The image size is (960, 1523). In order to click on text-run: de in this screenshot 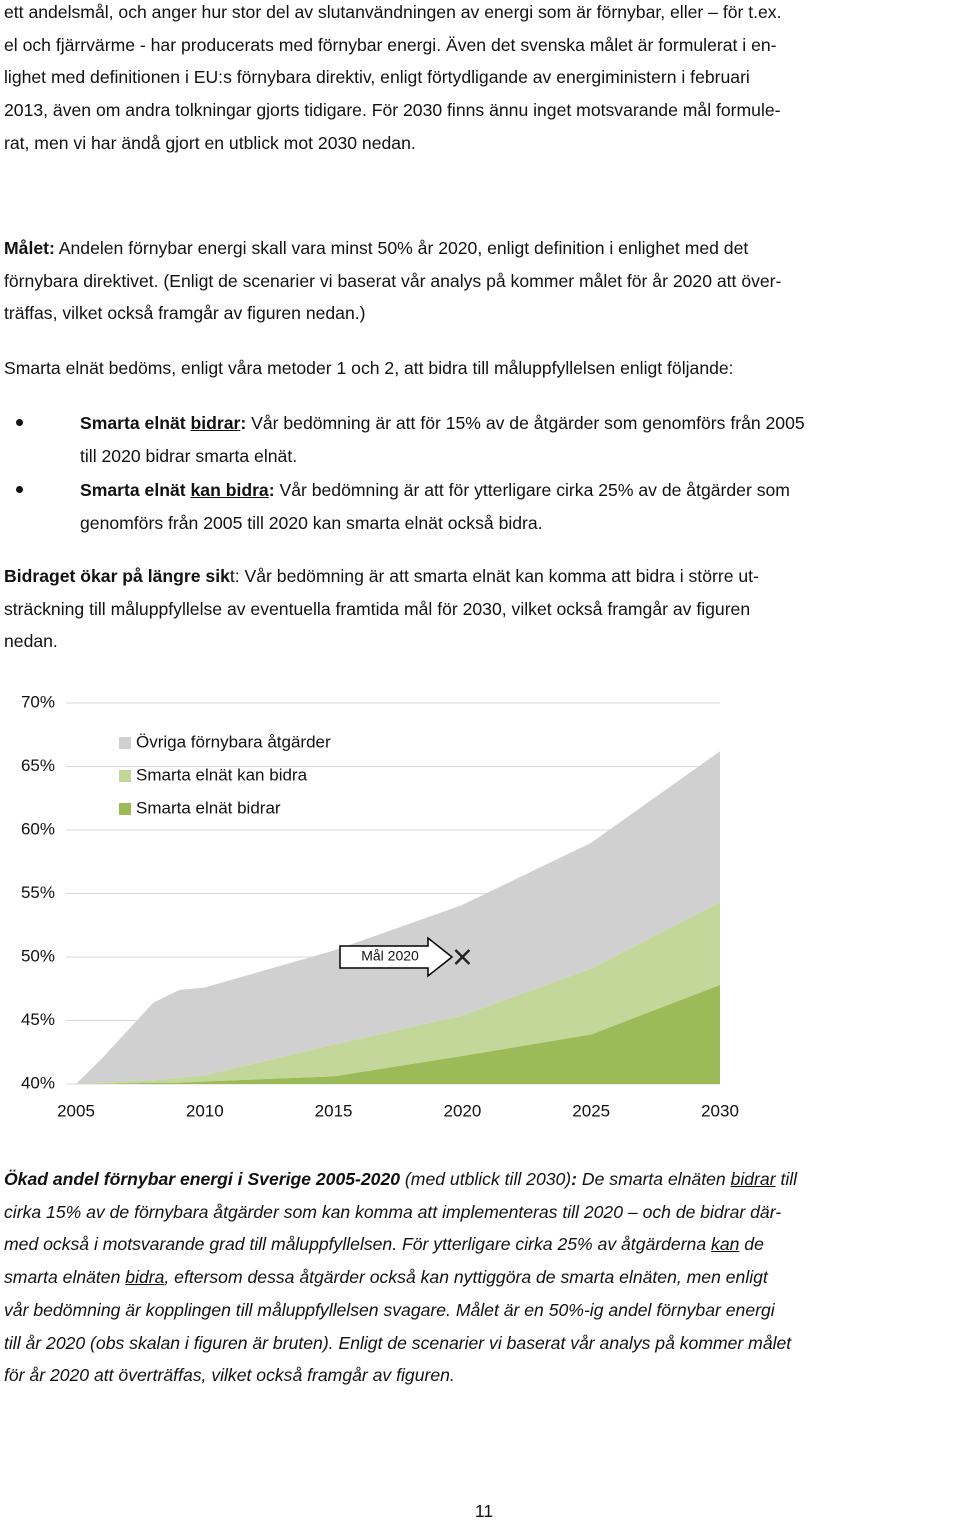, I will do `click(751, 1244)`.